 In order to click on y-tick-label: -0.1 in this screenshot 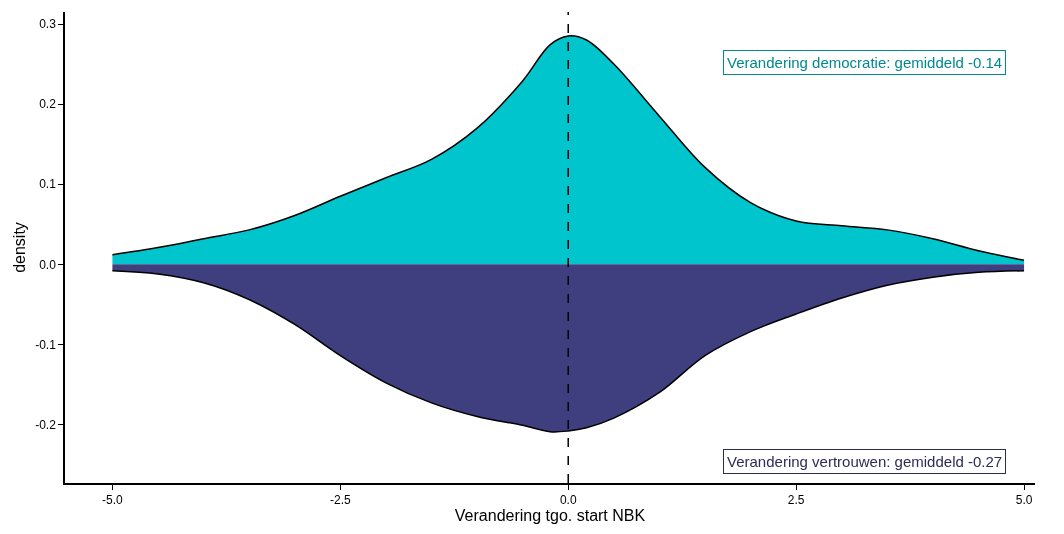, I will do `click(46, 344)`.